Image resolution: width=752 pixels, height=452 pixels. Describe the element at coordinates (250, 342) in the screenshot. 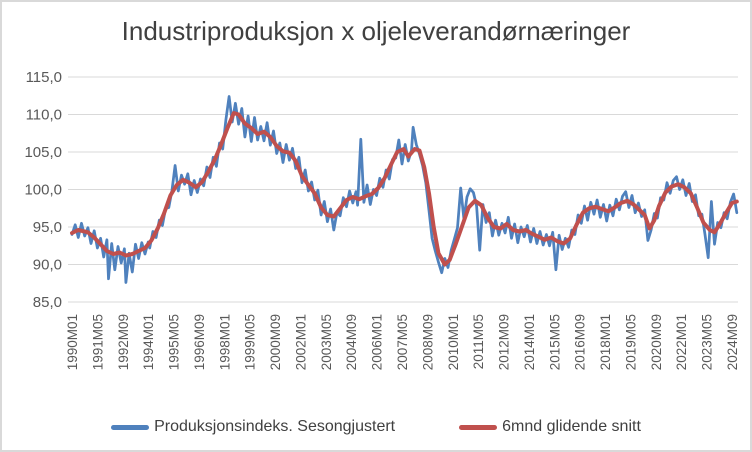

I see `x-axis-tick-label: 1999M05` at that location.